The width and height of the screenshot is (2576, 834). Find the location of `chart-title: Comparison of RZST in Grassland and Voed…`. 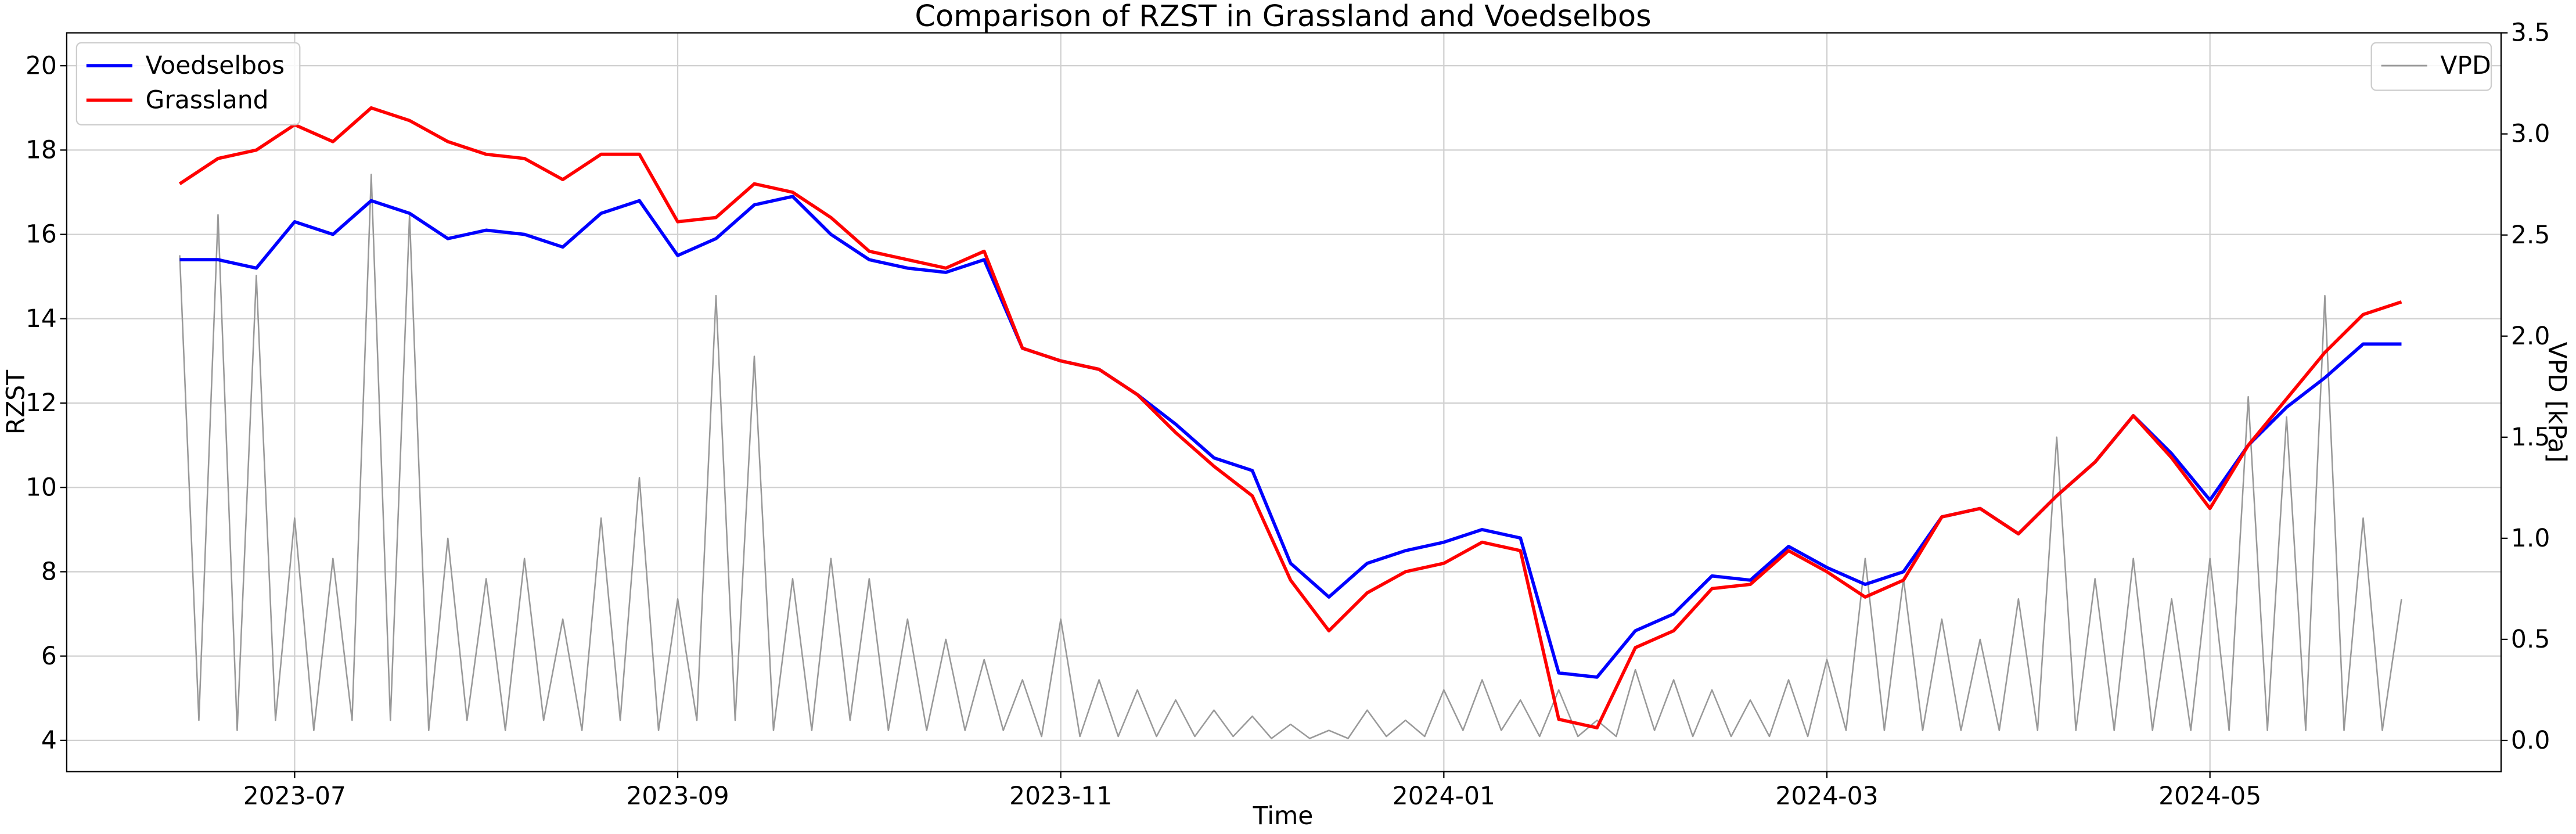

chart-title: Comparison of RZST in Grassland and Voed… is located at coordinates (1283, 16).